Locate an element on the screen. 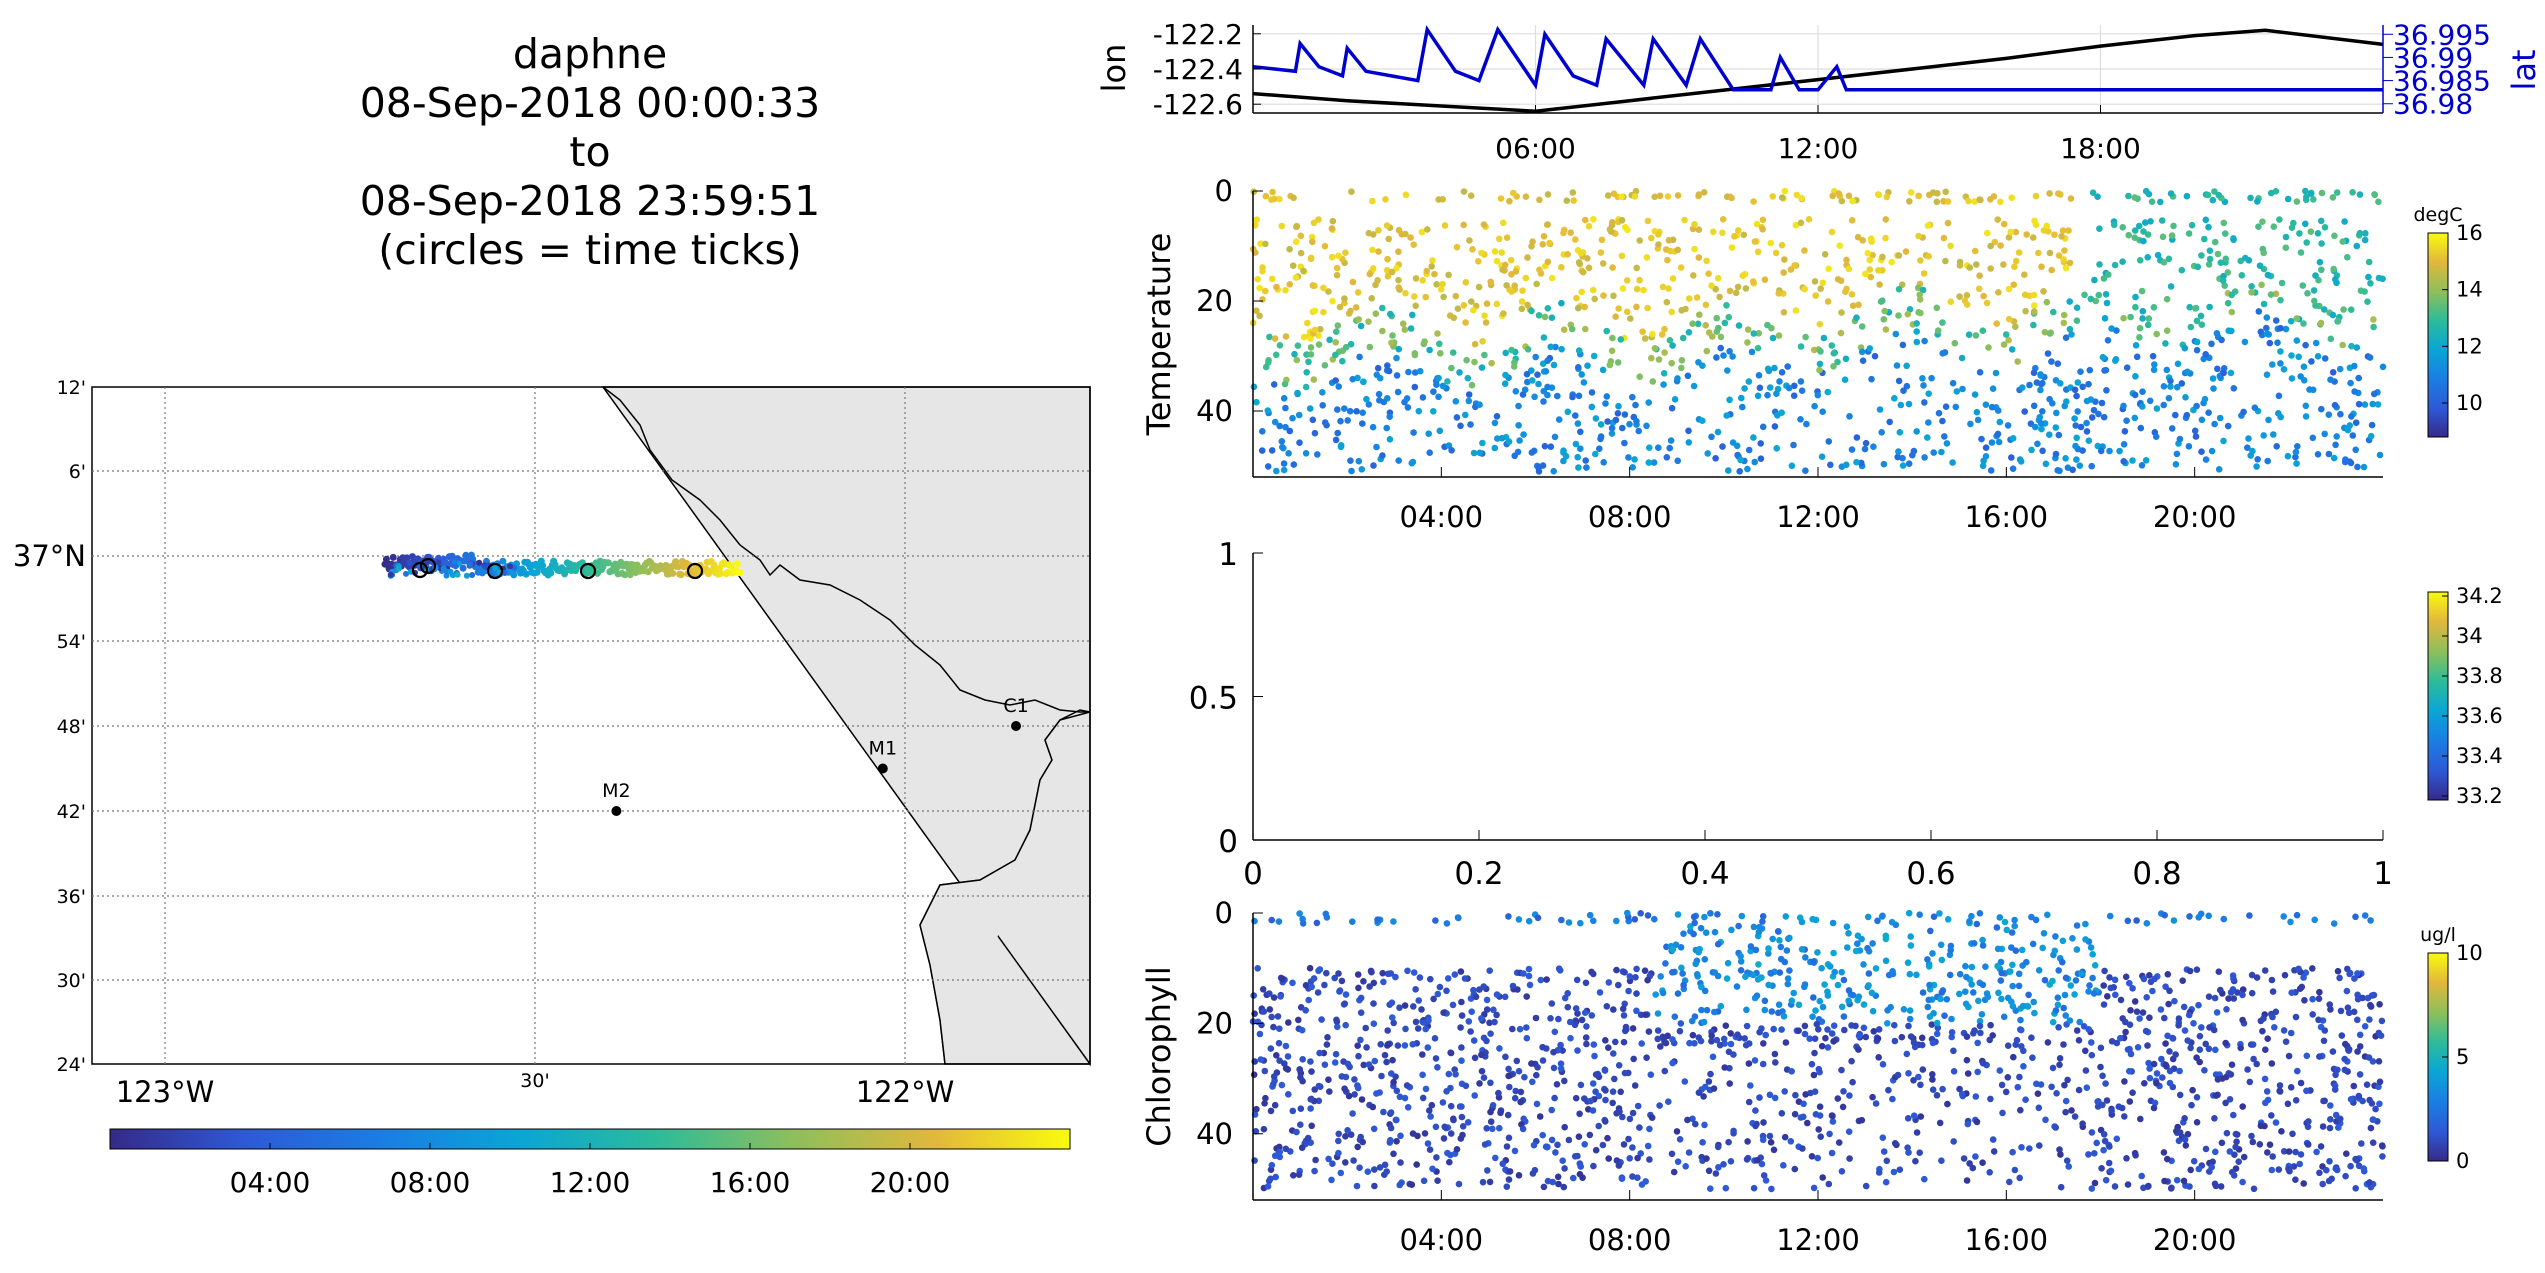 The height and width of the screenshot is (1273, 2545). colorbar-label: ug/l is located at coordinates (2438, 935).